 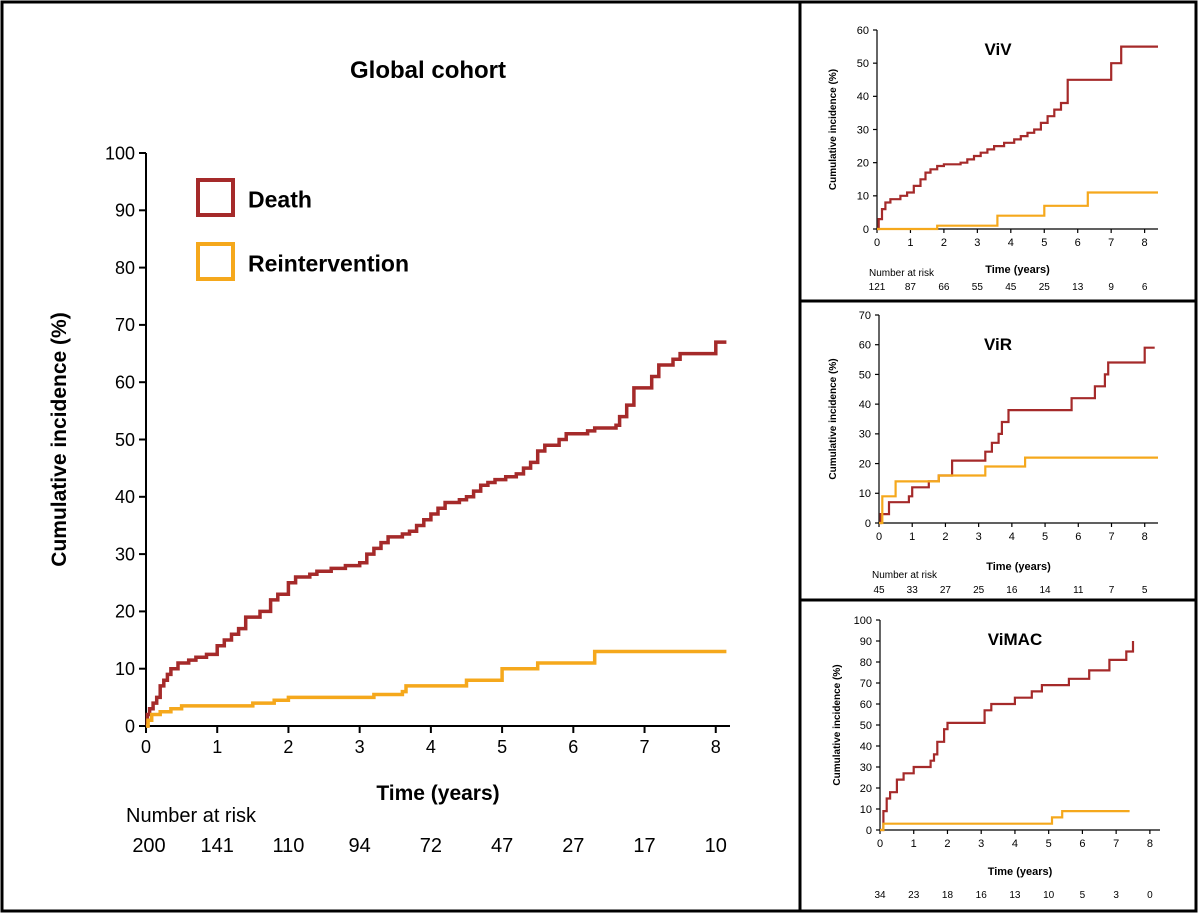 I want to click on vimac-risk-value: 13, so click(x=1015, y=895).